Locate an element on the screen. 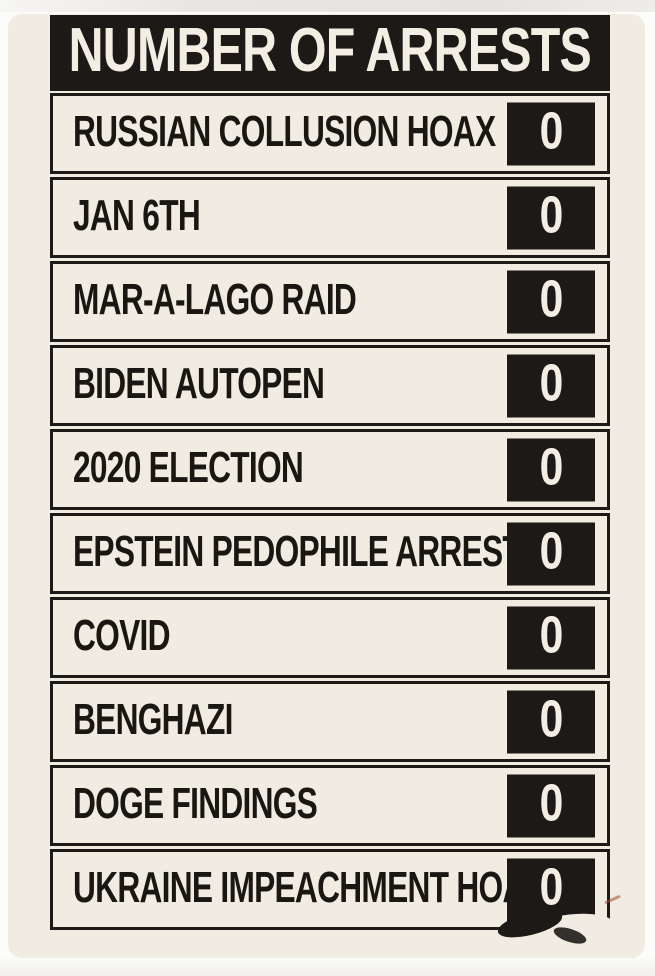 Image resolution: width=655 pixels, height=976 pixels. row-label: EPSTEIN PEDOPHILE ARRESTS is located at coordinates (307, 551).